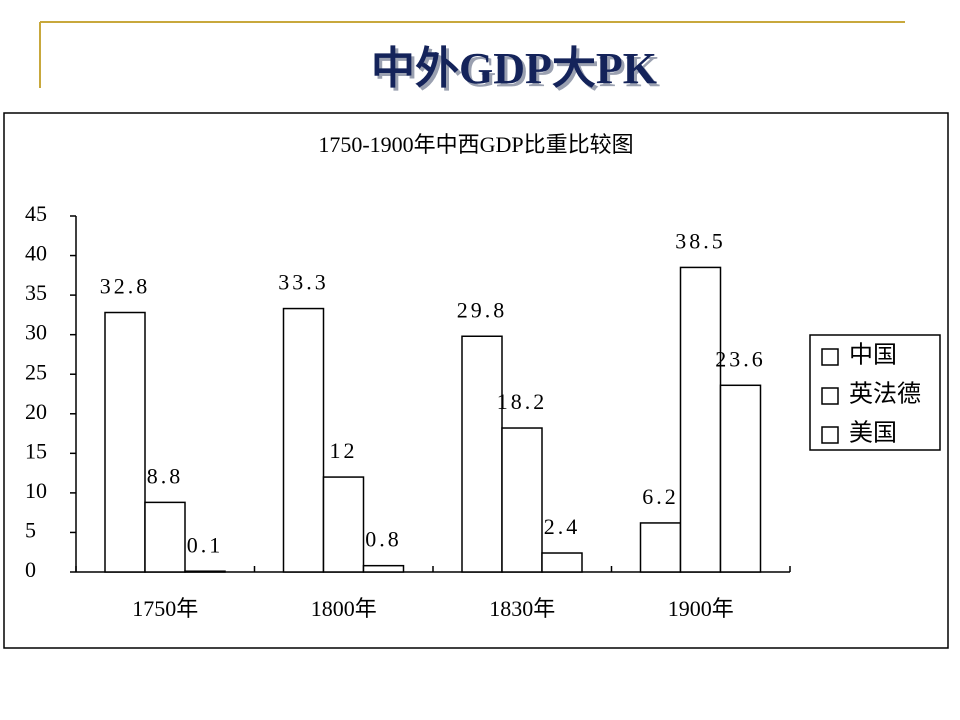 This screenshot has height=720, width=960. What do you see at coordinates (125, 286) in the screenshot?
I see `value-label: 32.8` at bounding box center [125, 286].